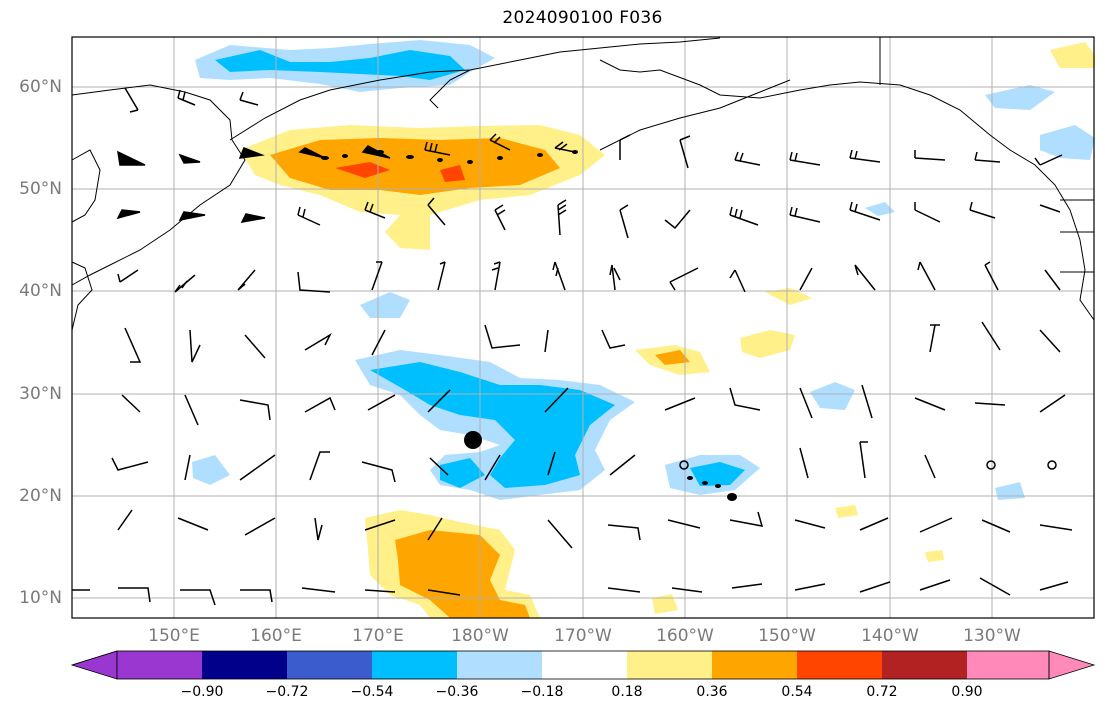 This screenshot has height=712, width=1105. What do you see at coordinates (287, 692) in the screenshot?
I see `colorbar-tick-label: −0.72` at bounding box center [287, 692].